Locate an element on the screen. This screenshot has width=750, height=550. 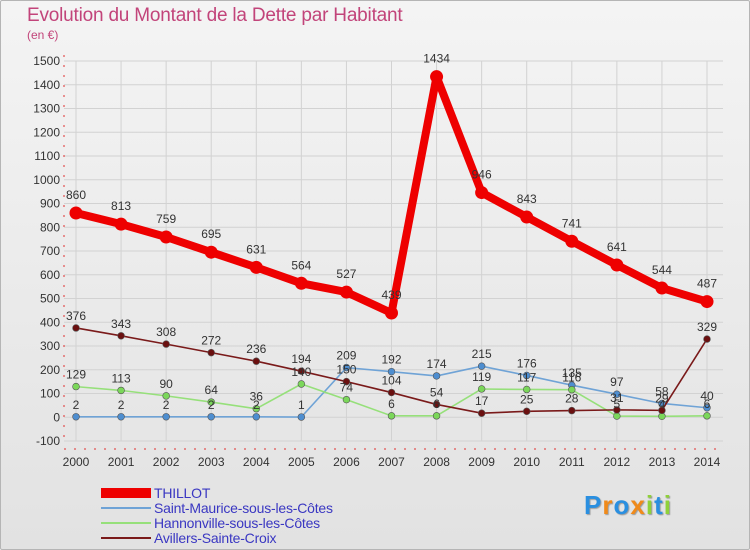
y-tick-label: 500 is located at coordinates (50, 299).